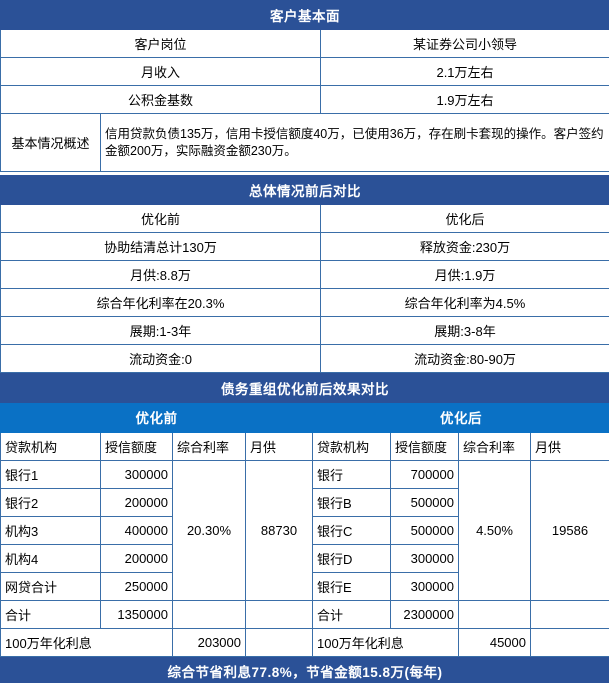  I want to click on spacer-row, so click(304, 173).